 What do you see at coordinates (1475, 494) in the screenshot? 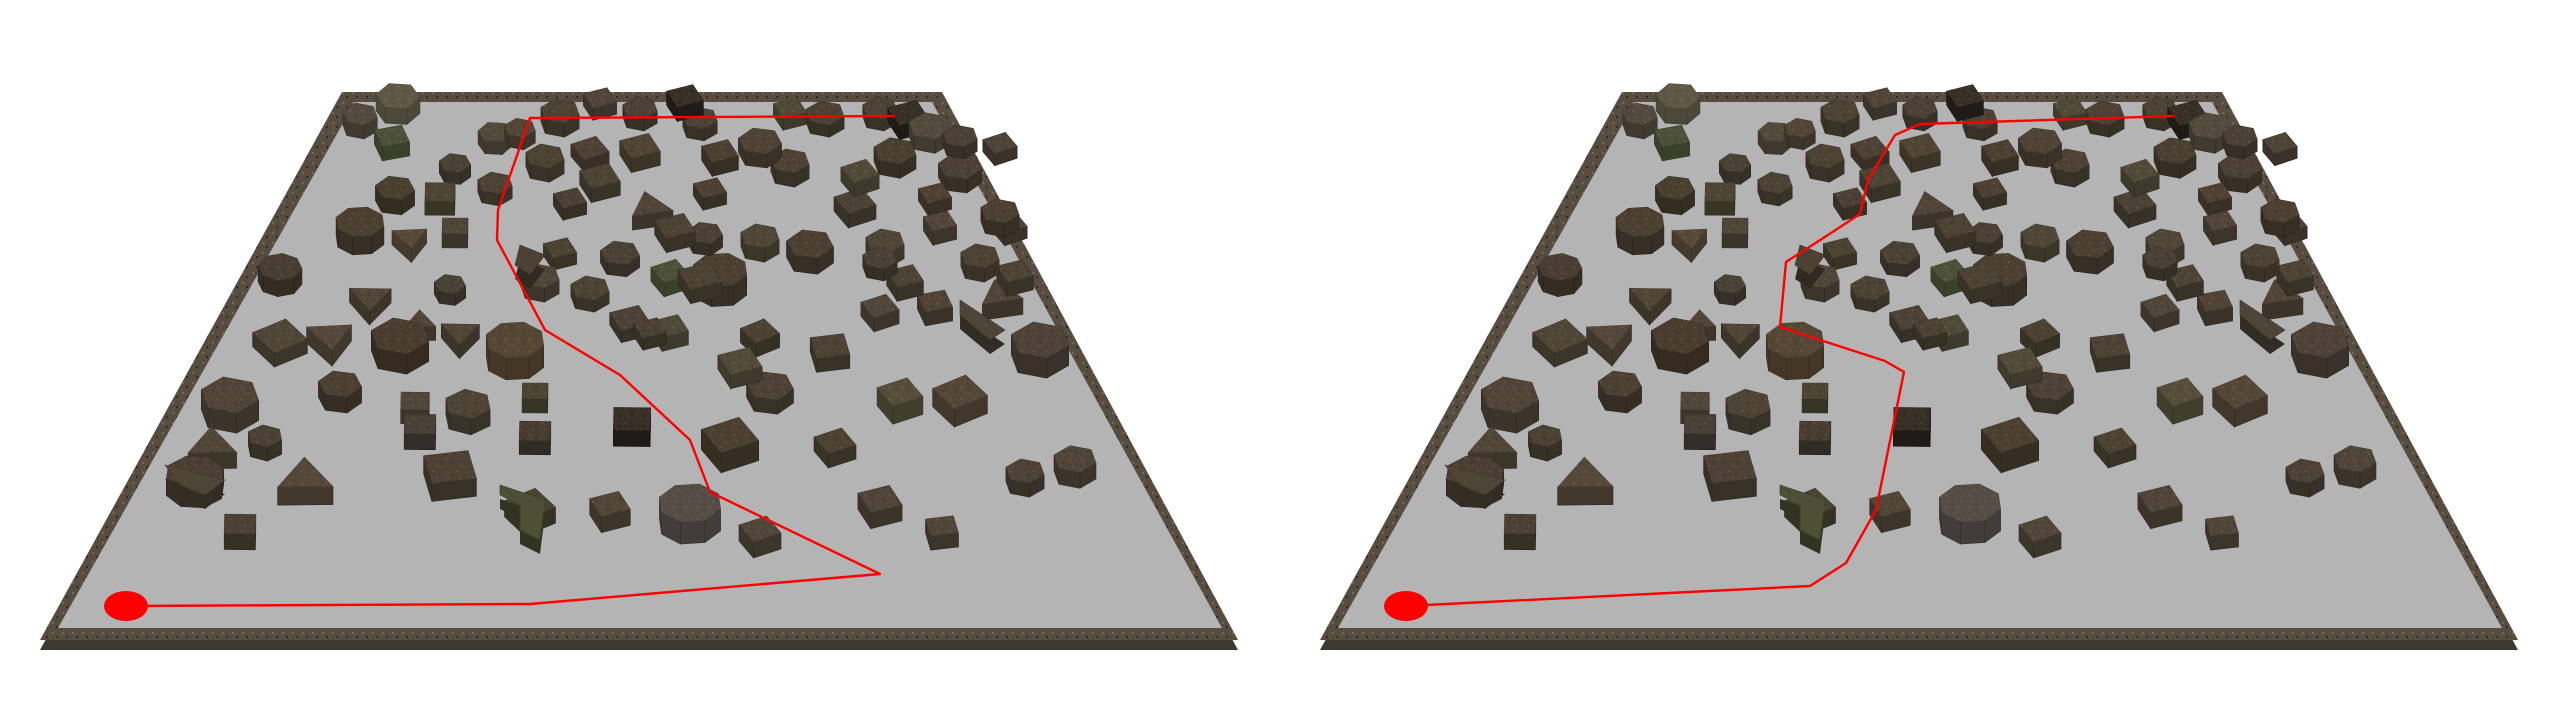
I see `chevron-obstacle-side` at bounding box center [1475, 494].